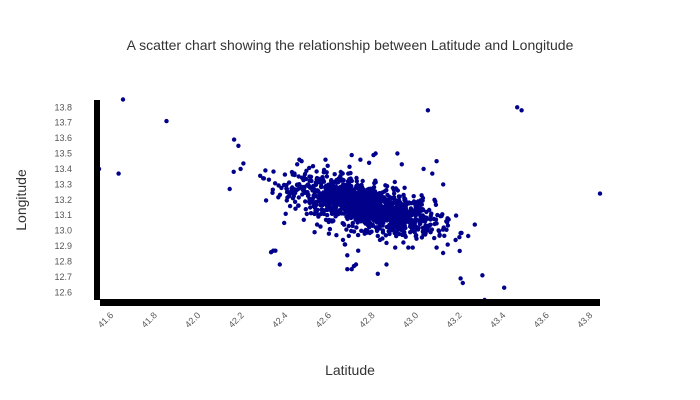 This screenshot has height=400, width=700. Describe the element at coordinates (541, 319) in the screenshot. I see `x-tick-label: 43.6` at that location.